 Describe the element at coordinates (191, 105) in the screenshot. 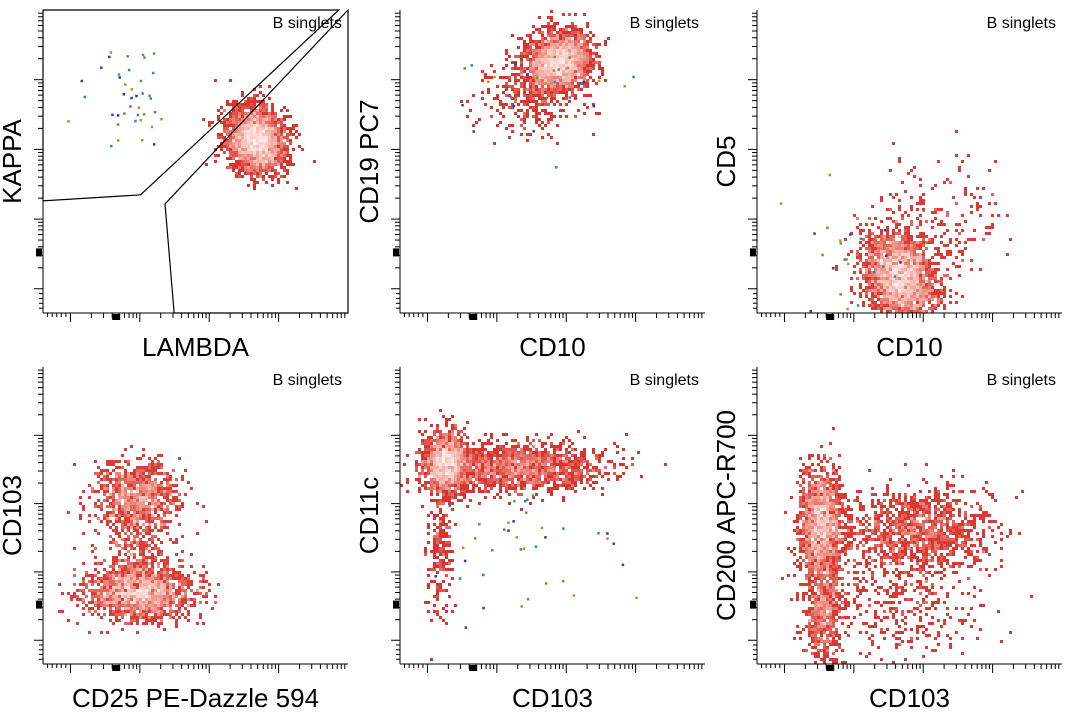

I see `kappa-gate` at that location.